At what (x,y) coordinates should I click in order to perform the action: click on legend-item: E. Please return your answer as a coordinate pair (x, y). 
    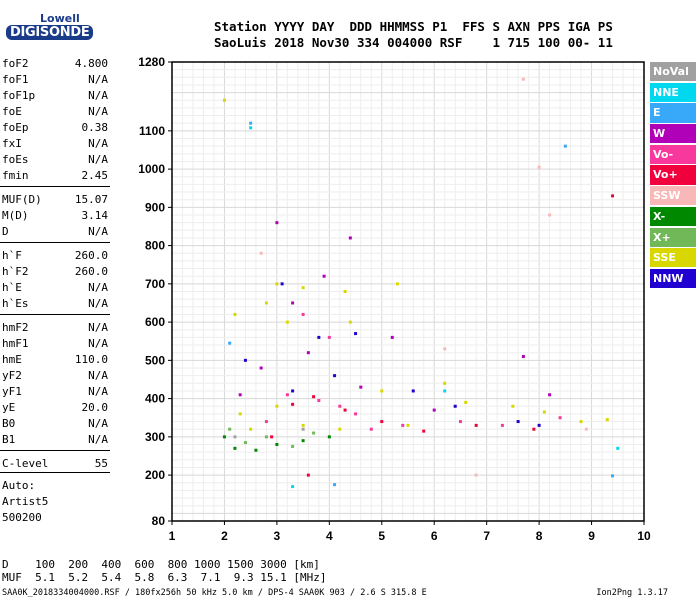
    Looking at the image, I should click on (673, 113).